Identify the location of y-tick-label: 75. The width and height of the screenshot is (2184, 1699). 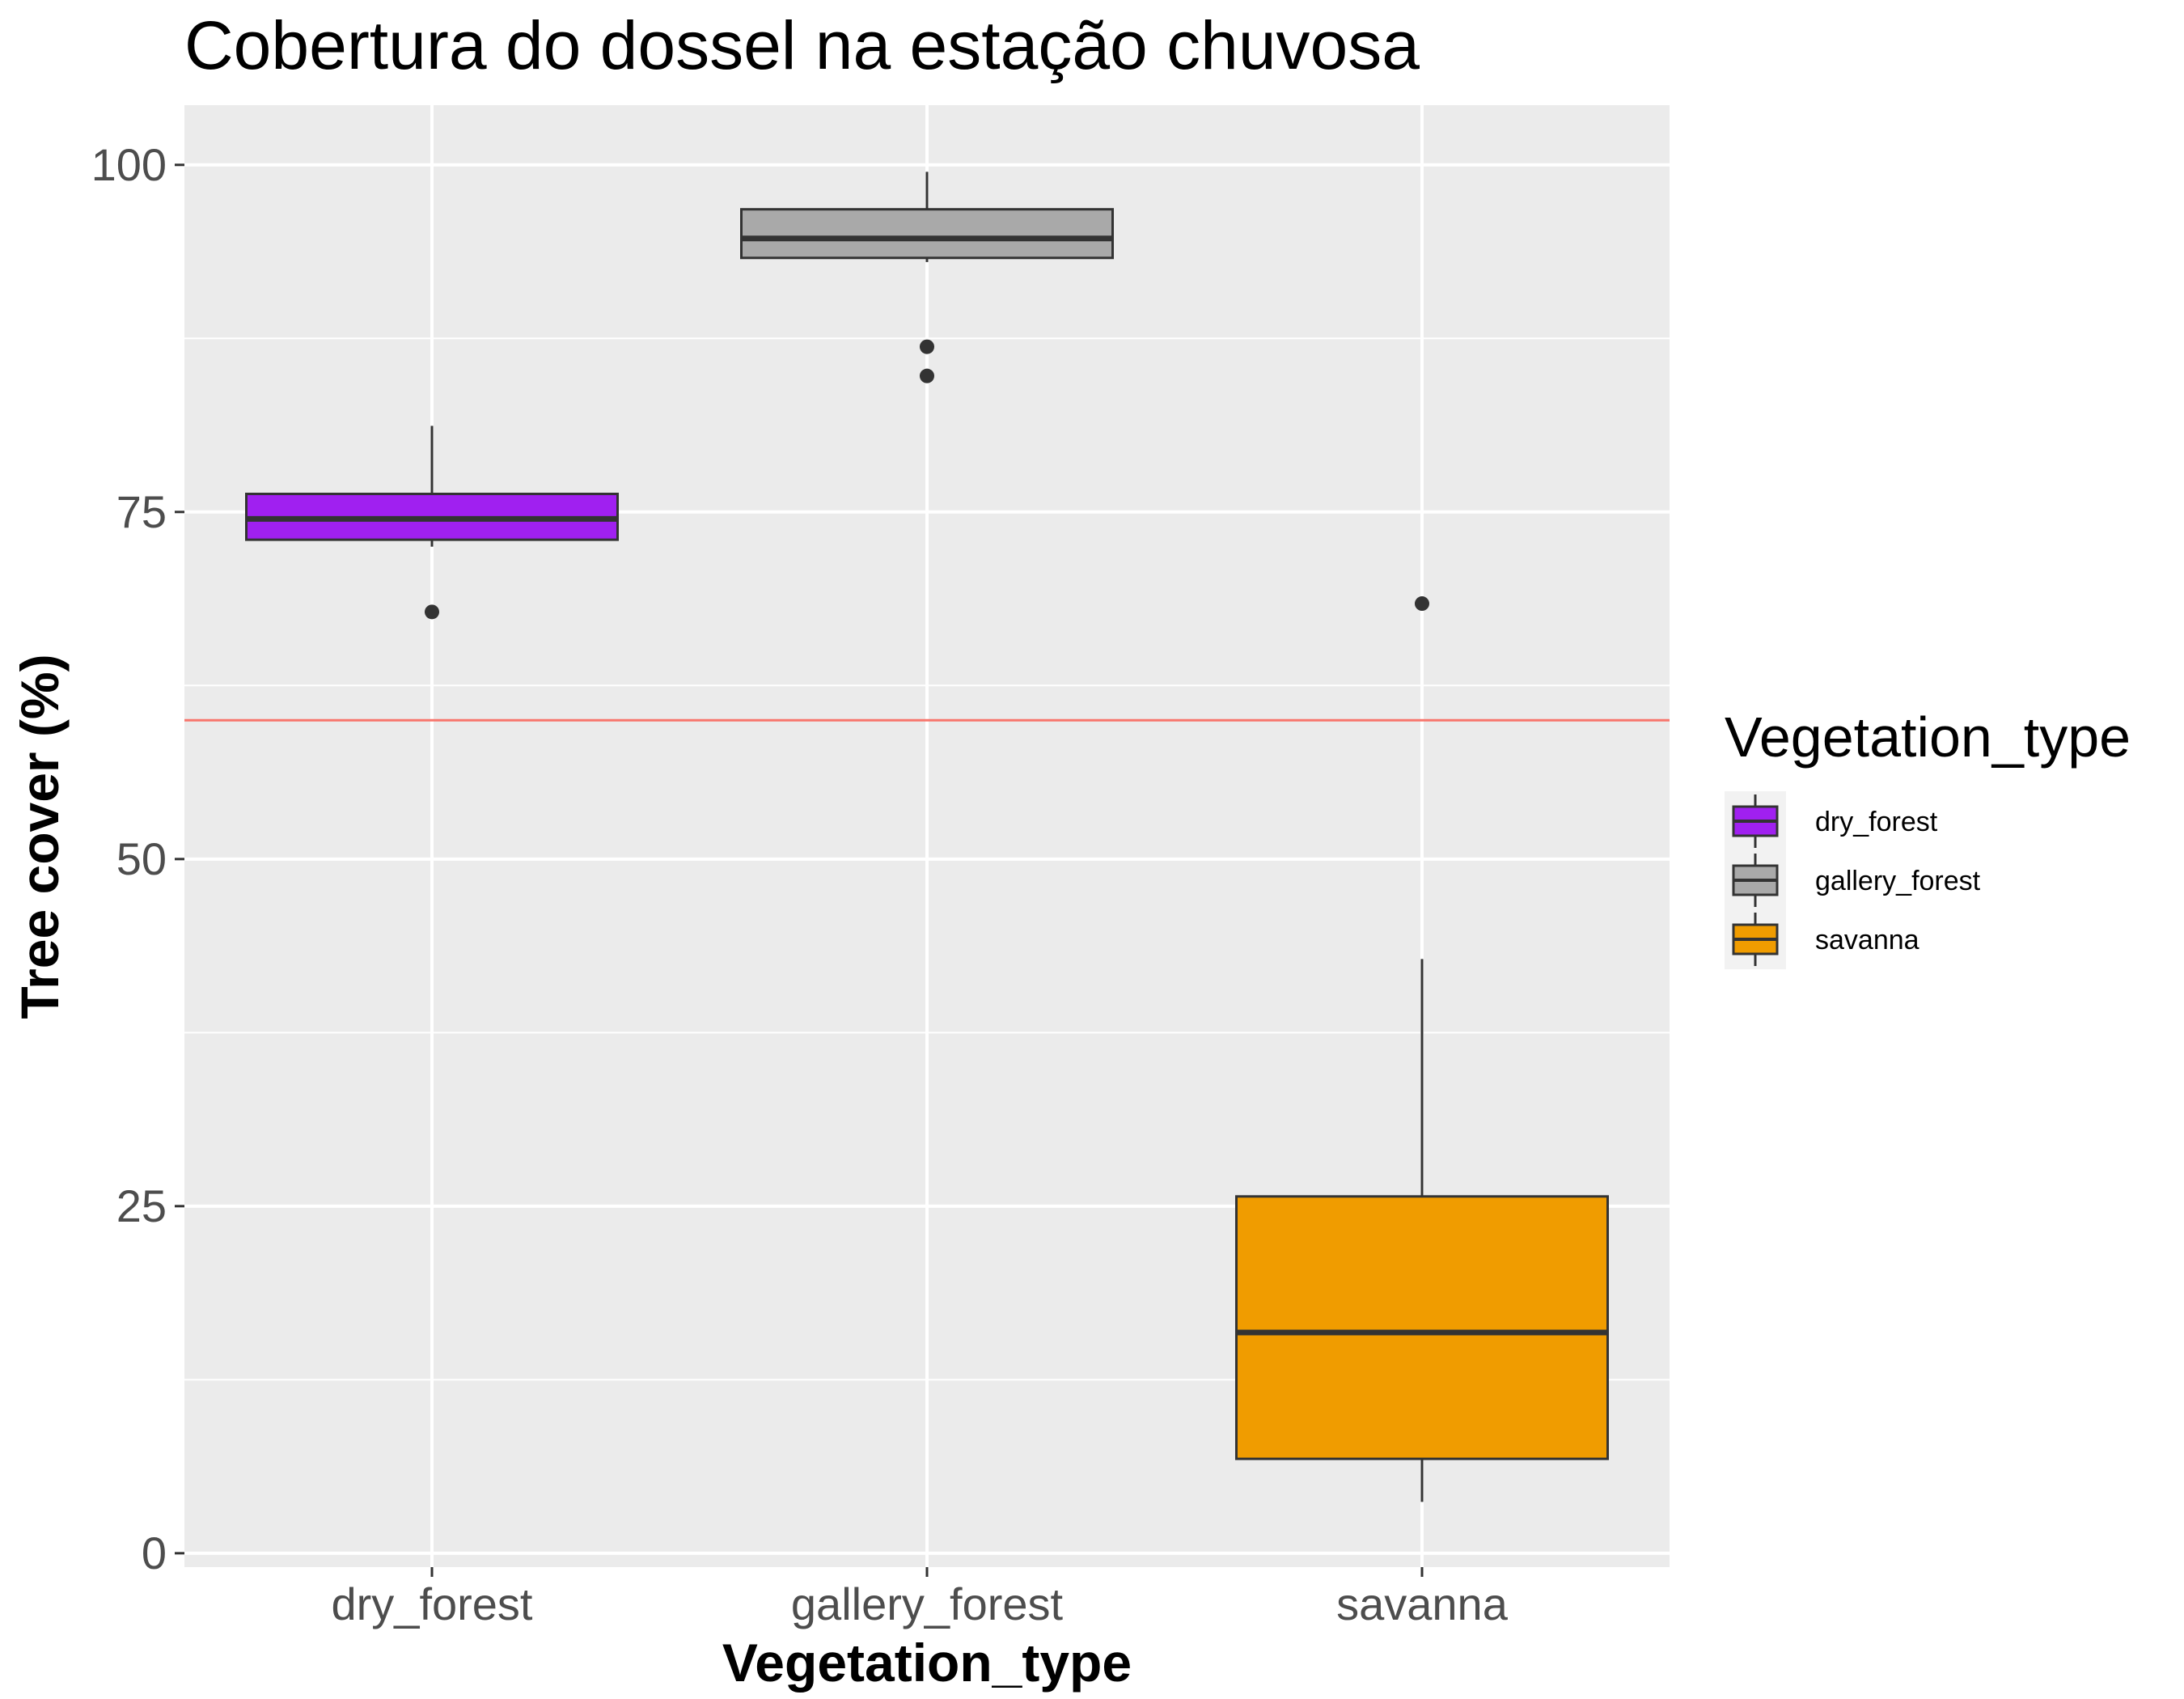
(141, 511).